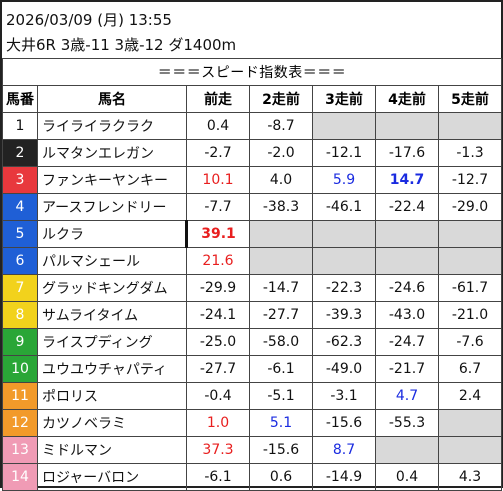  Describe the element at coordinates (344, 99) in the screenshot. I see `column-header: 3走前` at that location.